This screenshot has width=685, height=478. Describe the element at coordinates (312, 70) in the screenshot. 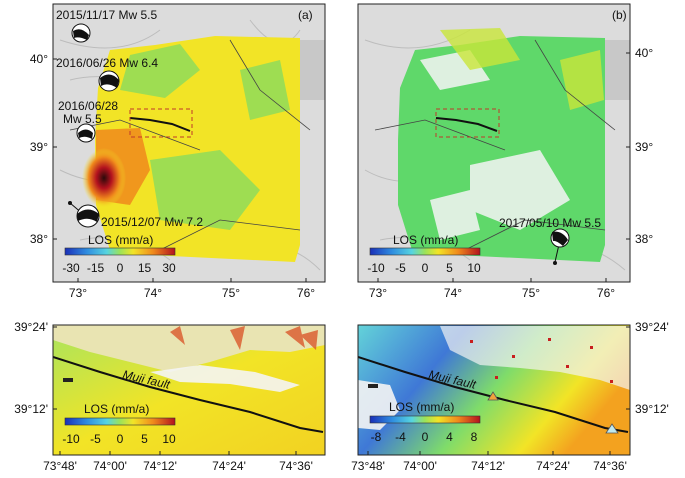

I see `panel-a-gray-gap` at that location.